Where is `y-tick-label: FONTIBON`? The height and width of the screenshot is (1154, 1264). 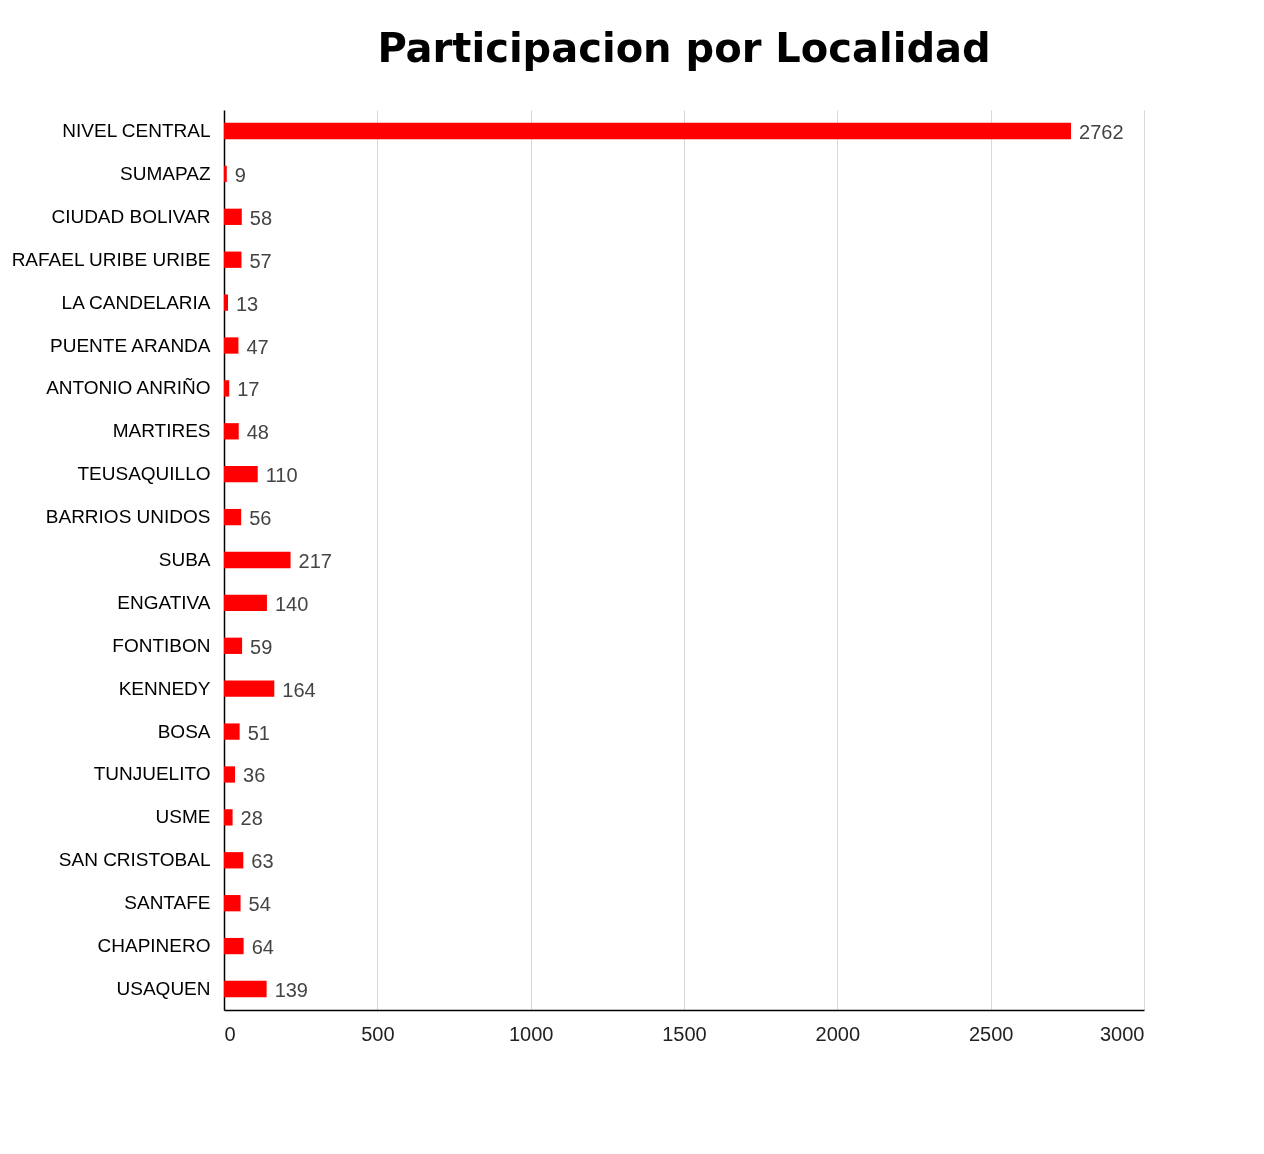
y-tick-label: FONTIBON is located at coordinates (161, 645).